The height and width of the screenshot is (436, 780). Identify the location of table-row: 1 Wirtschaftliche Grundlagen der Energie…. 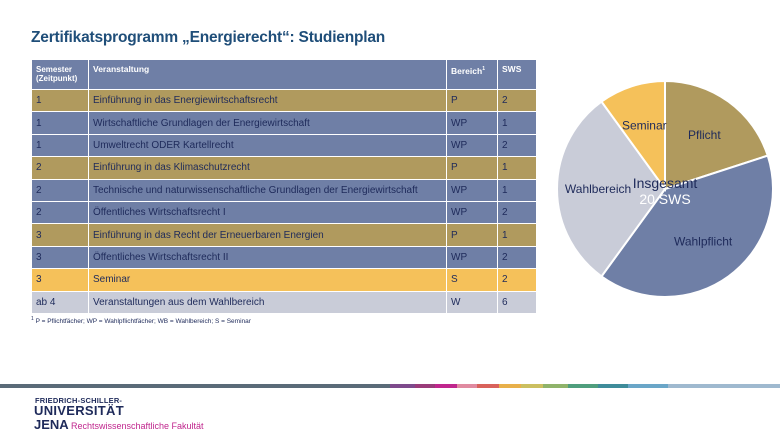
(284, 123).